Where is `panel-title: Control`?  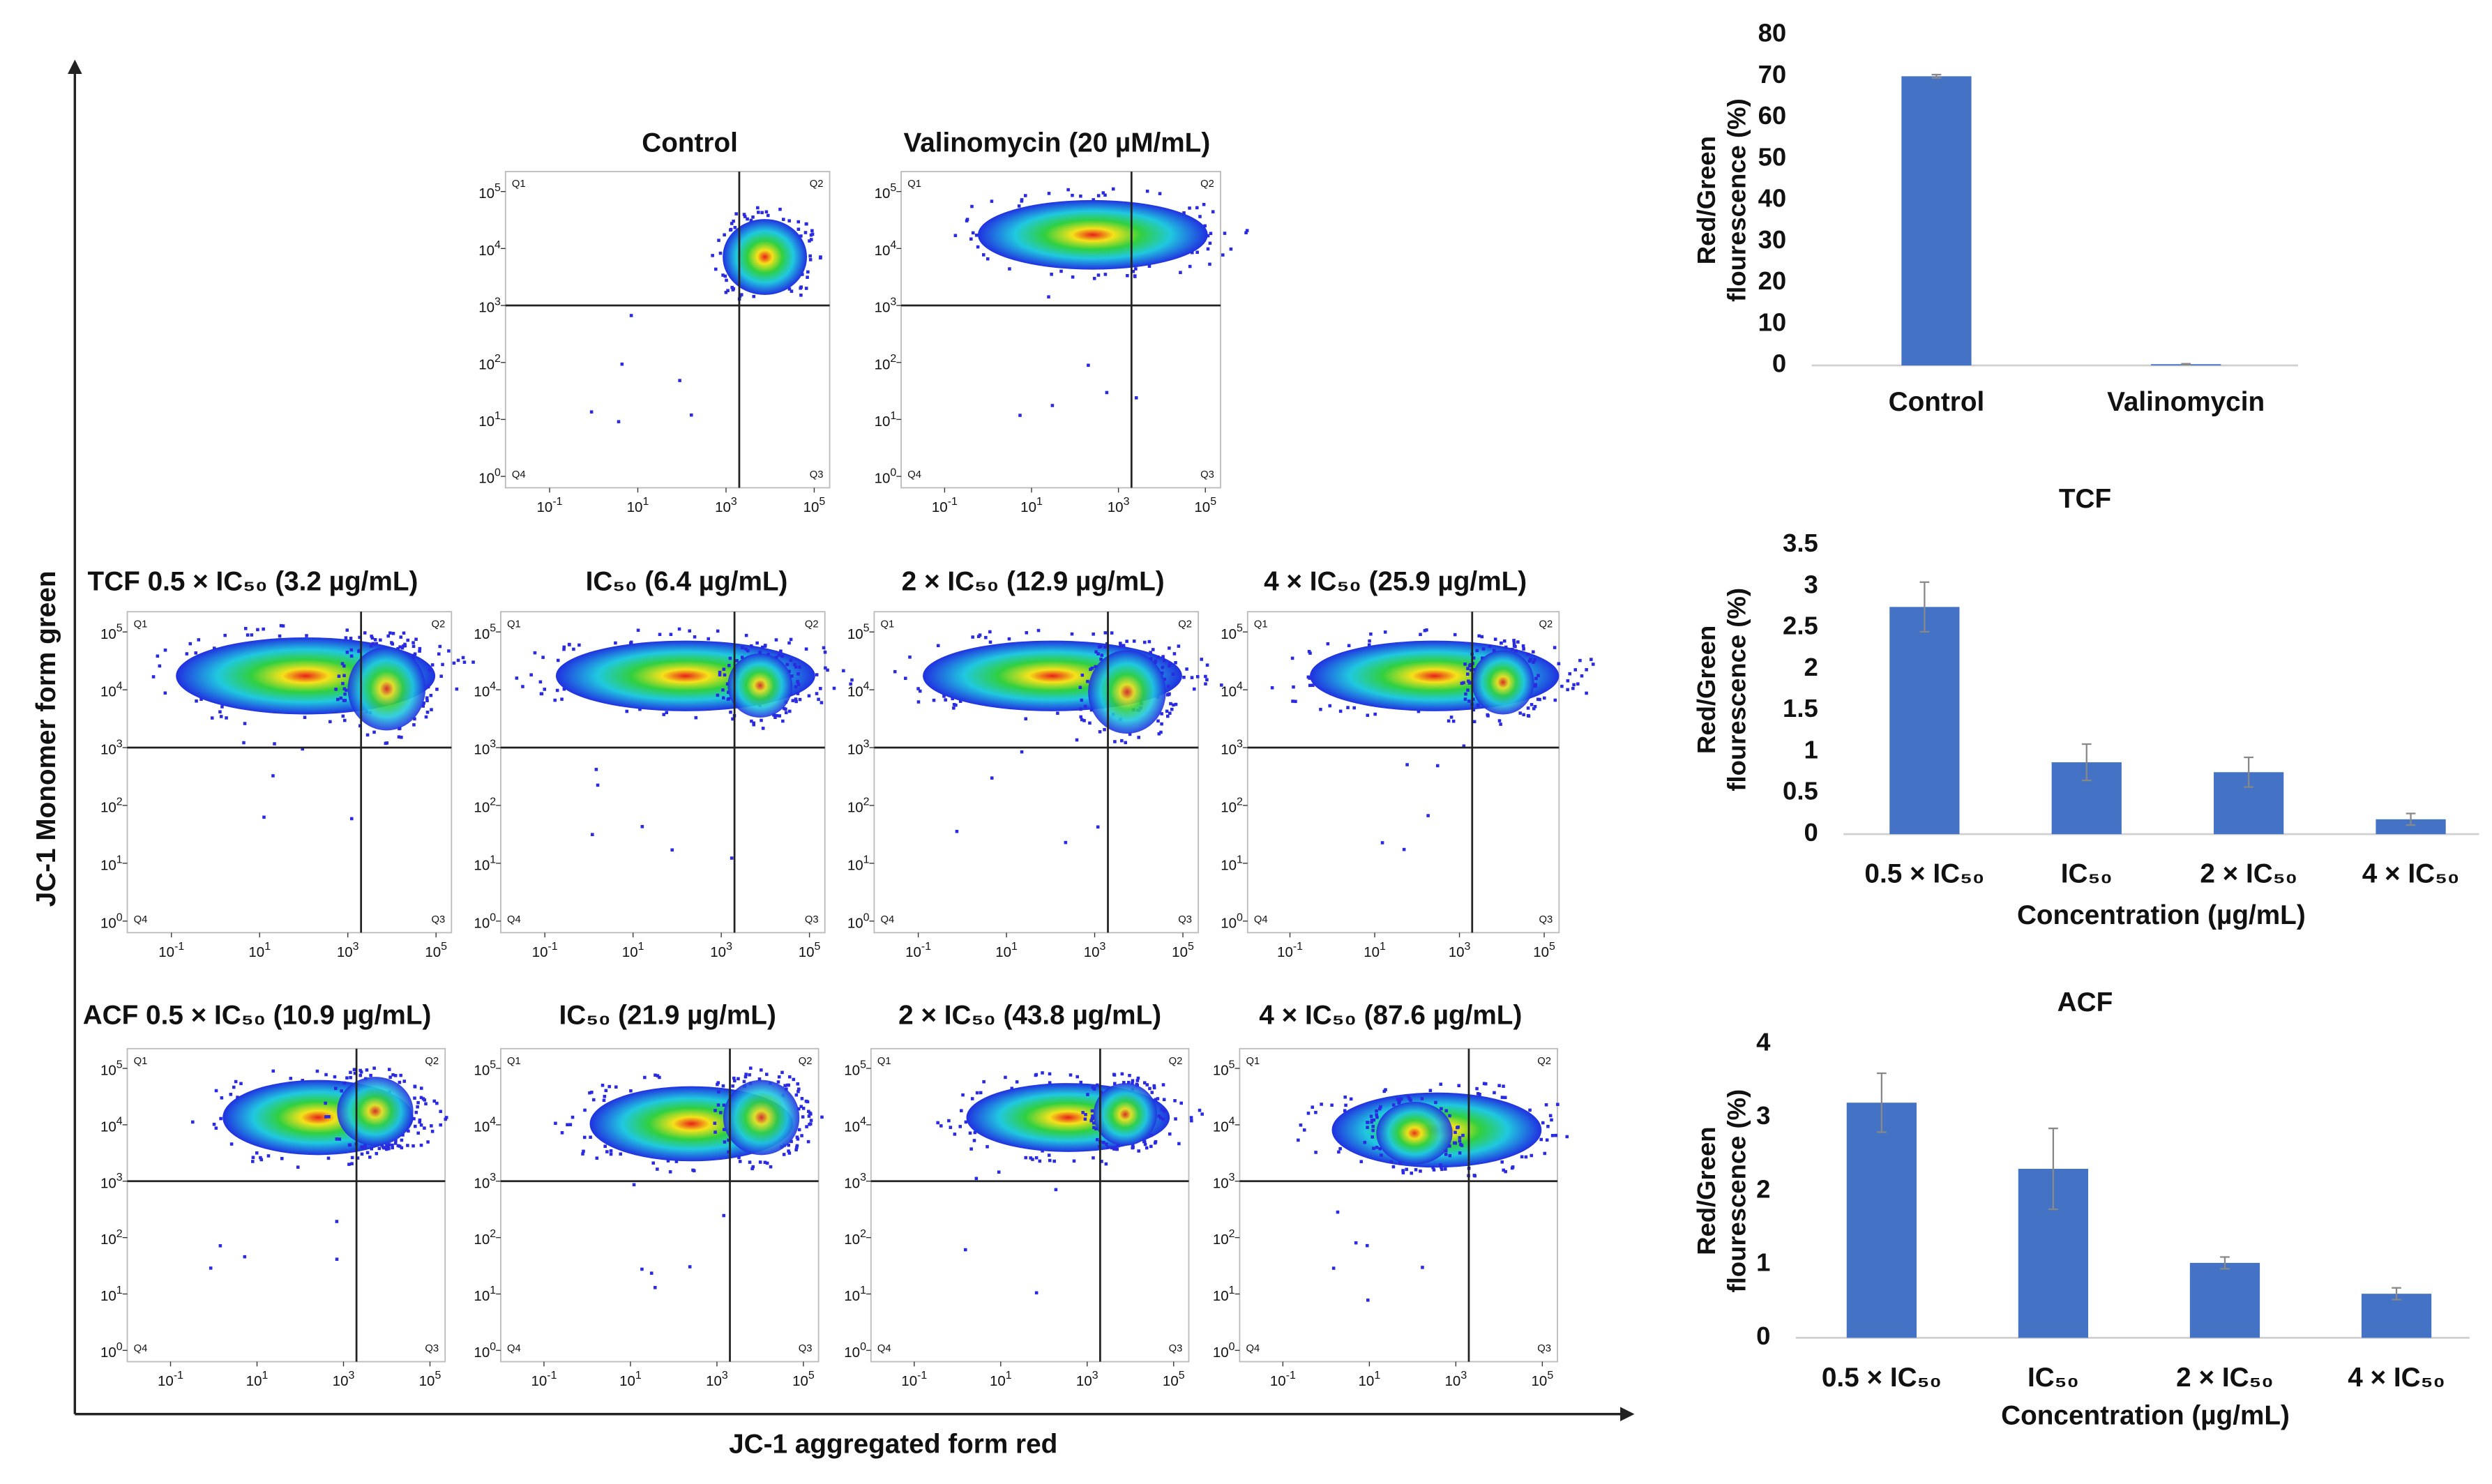
panel-title: Control is located at coordinates (690, 143).